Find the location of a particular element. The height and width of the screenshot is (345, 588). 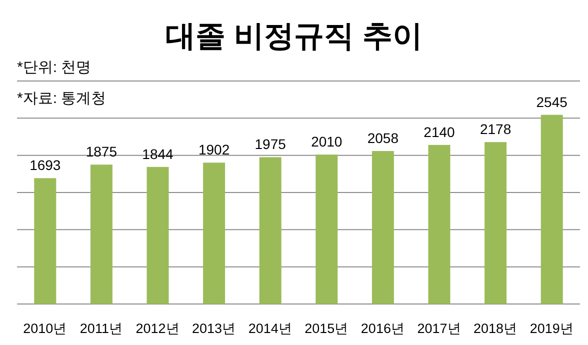

annotation: *단위: 천명 is located at coordinates (54, 67).